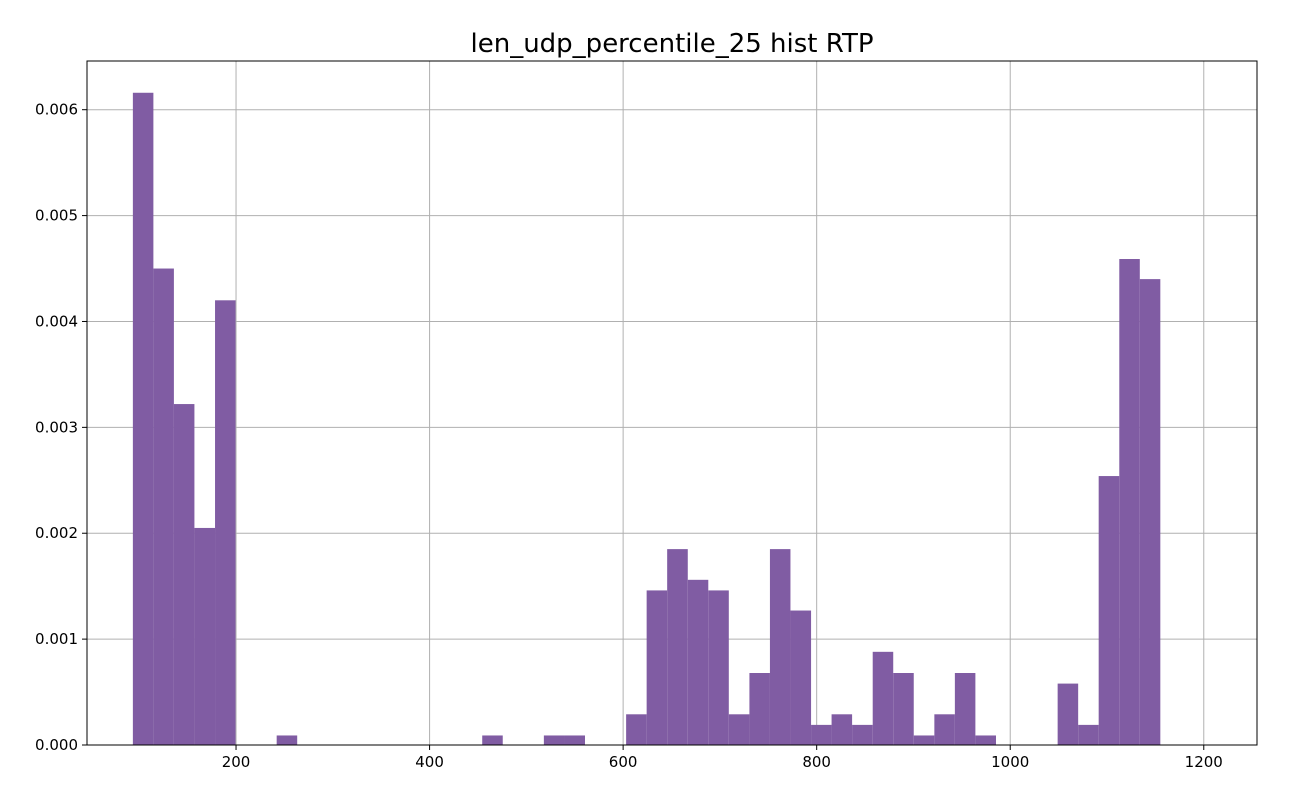  I want to click on x-tick-label: 1000, so click(1010, 762).